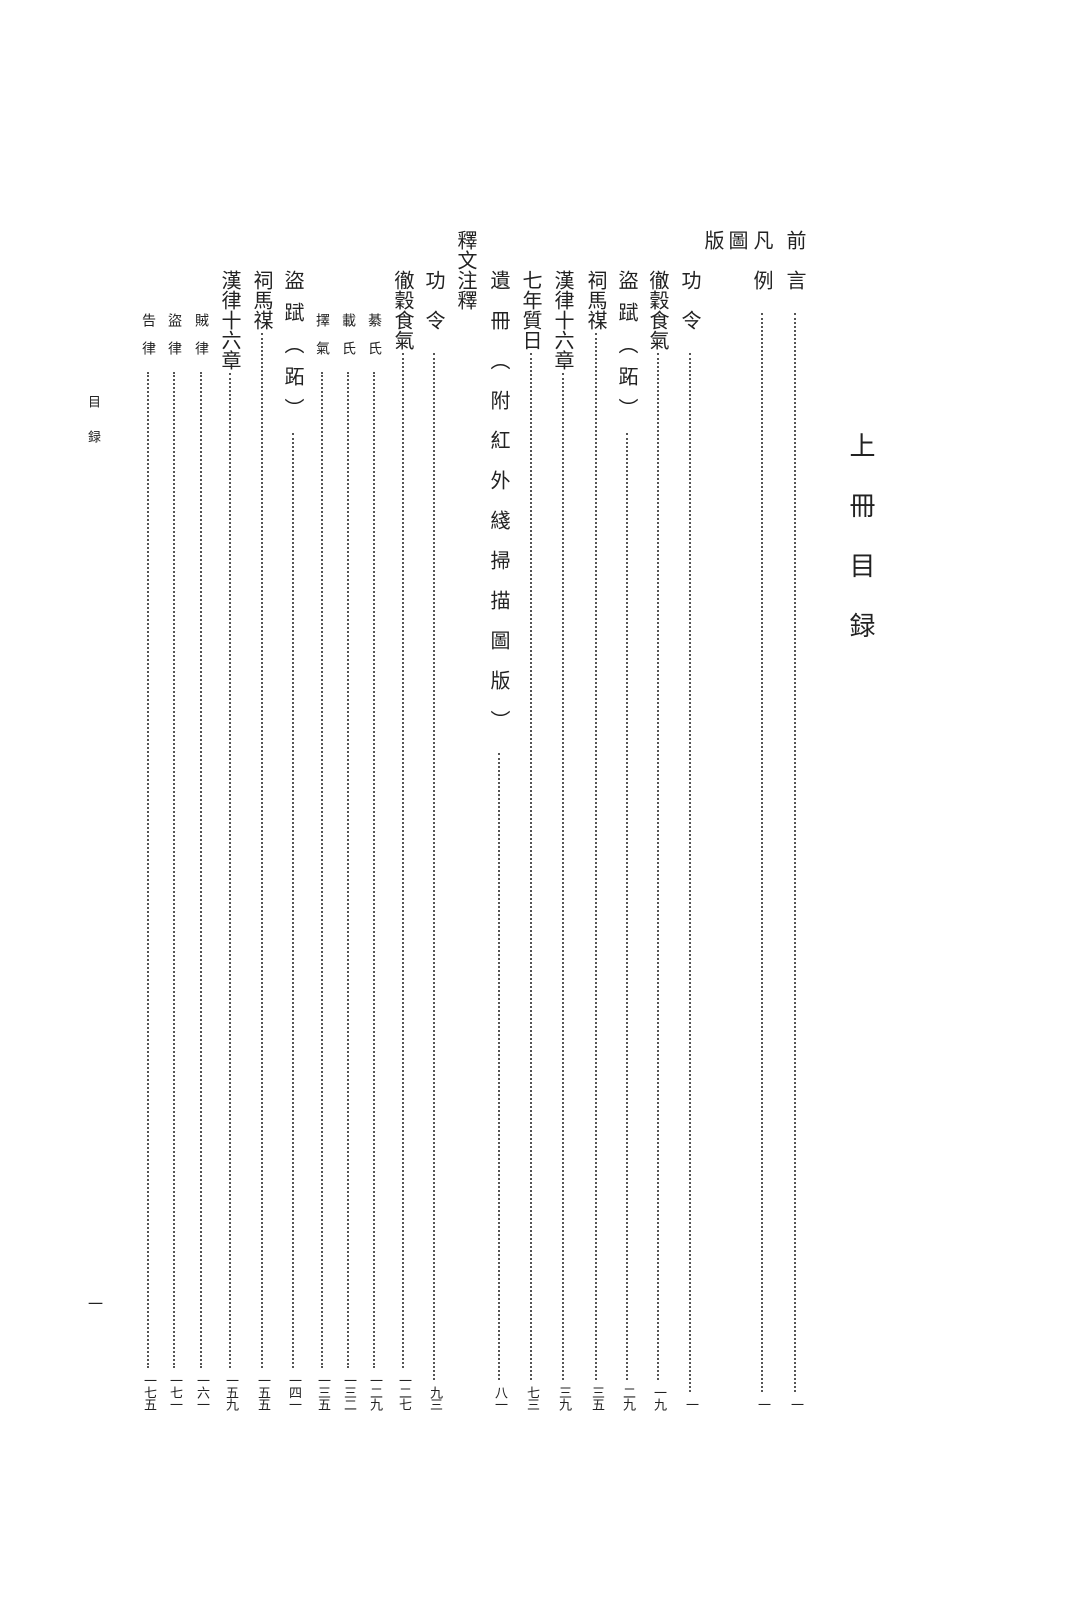  What do you see at coordinates (230, 1392) in the screenshot?
I see `toc-page-number: 一五九` at bounding box center [230, 1392].